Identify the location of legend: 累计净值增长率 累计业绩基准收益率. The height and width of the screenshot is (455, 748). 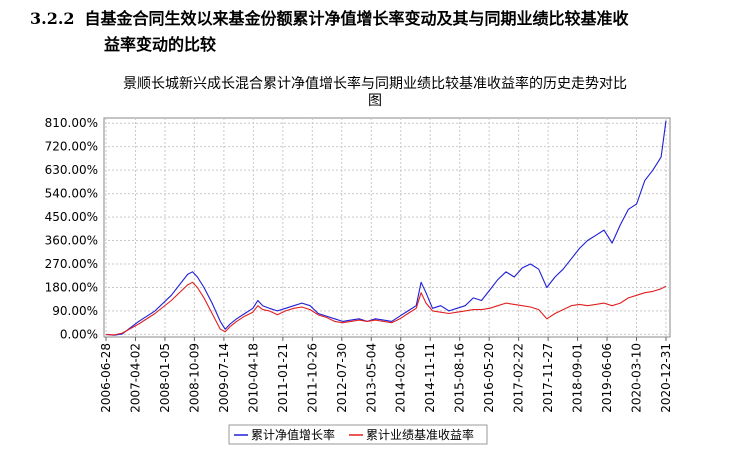
(358, 434).